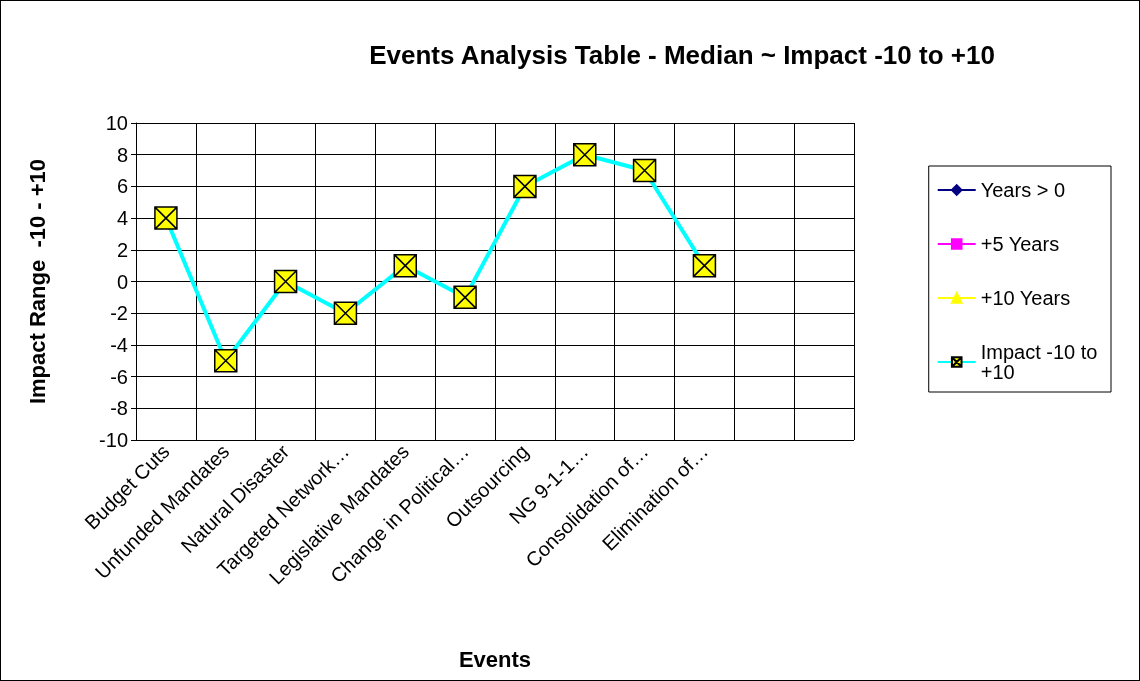  What do you see at coordinates (122, 154) in the screenshot?
I see `y-tick-label: 8` at bounding box center [122, 154].